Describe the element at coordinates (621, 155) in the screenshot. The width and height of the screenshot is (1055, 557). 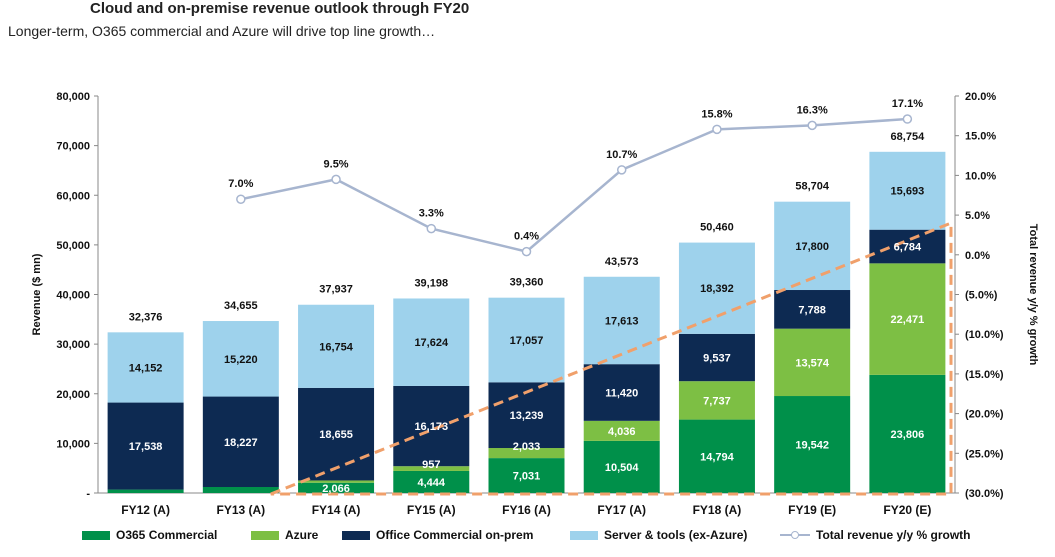
I see `growth-label: 10.7%` at that location.